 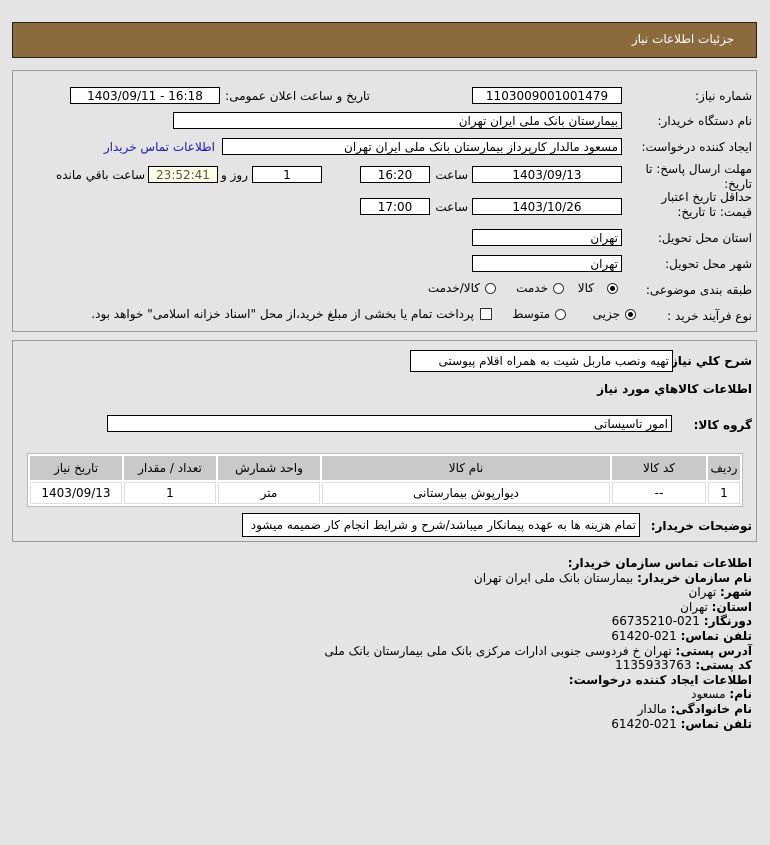 What do you see at coordinates (644, 635) in the screenshot?
I see `phone-value: 021-61420` at bounding box center [644, 635].